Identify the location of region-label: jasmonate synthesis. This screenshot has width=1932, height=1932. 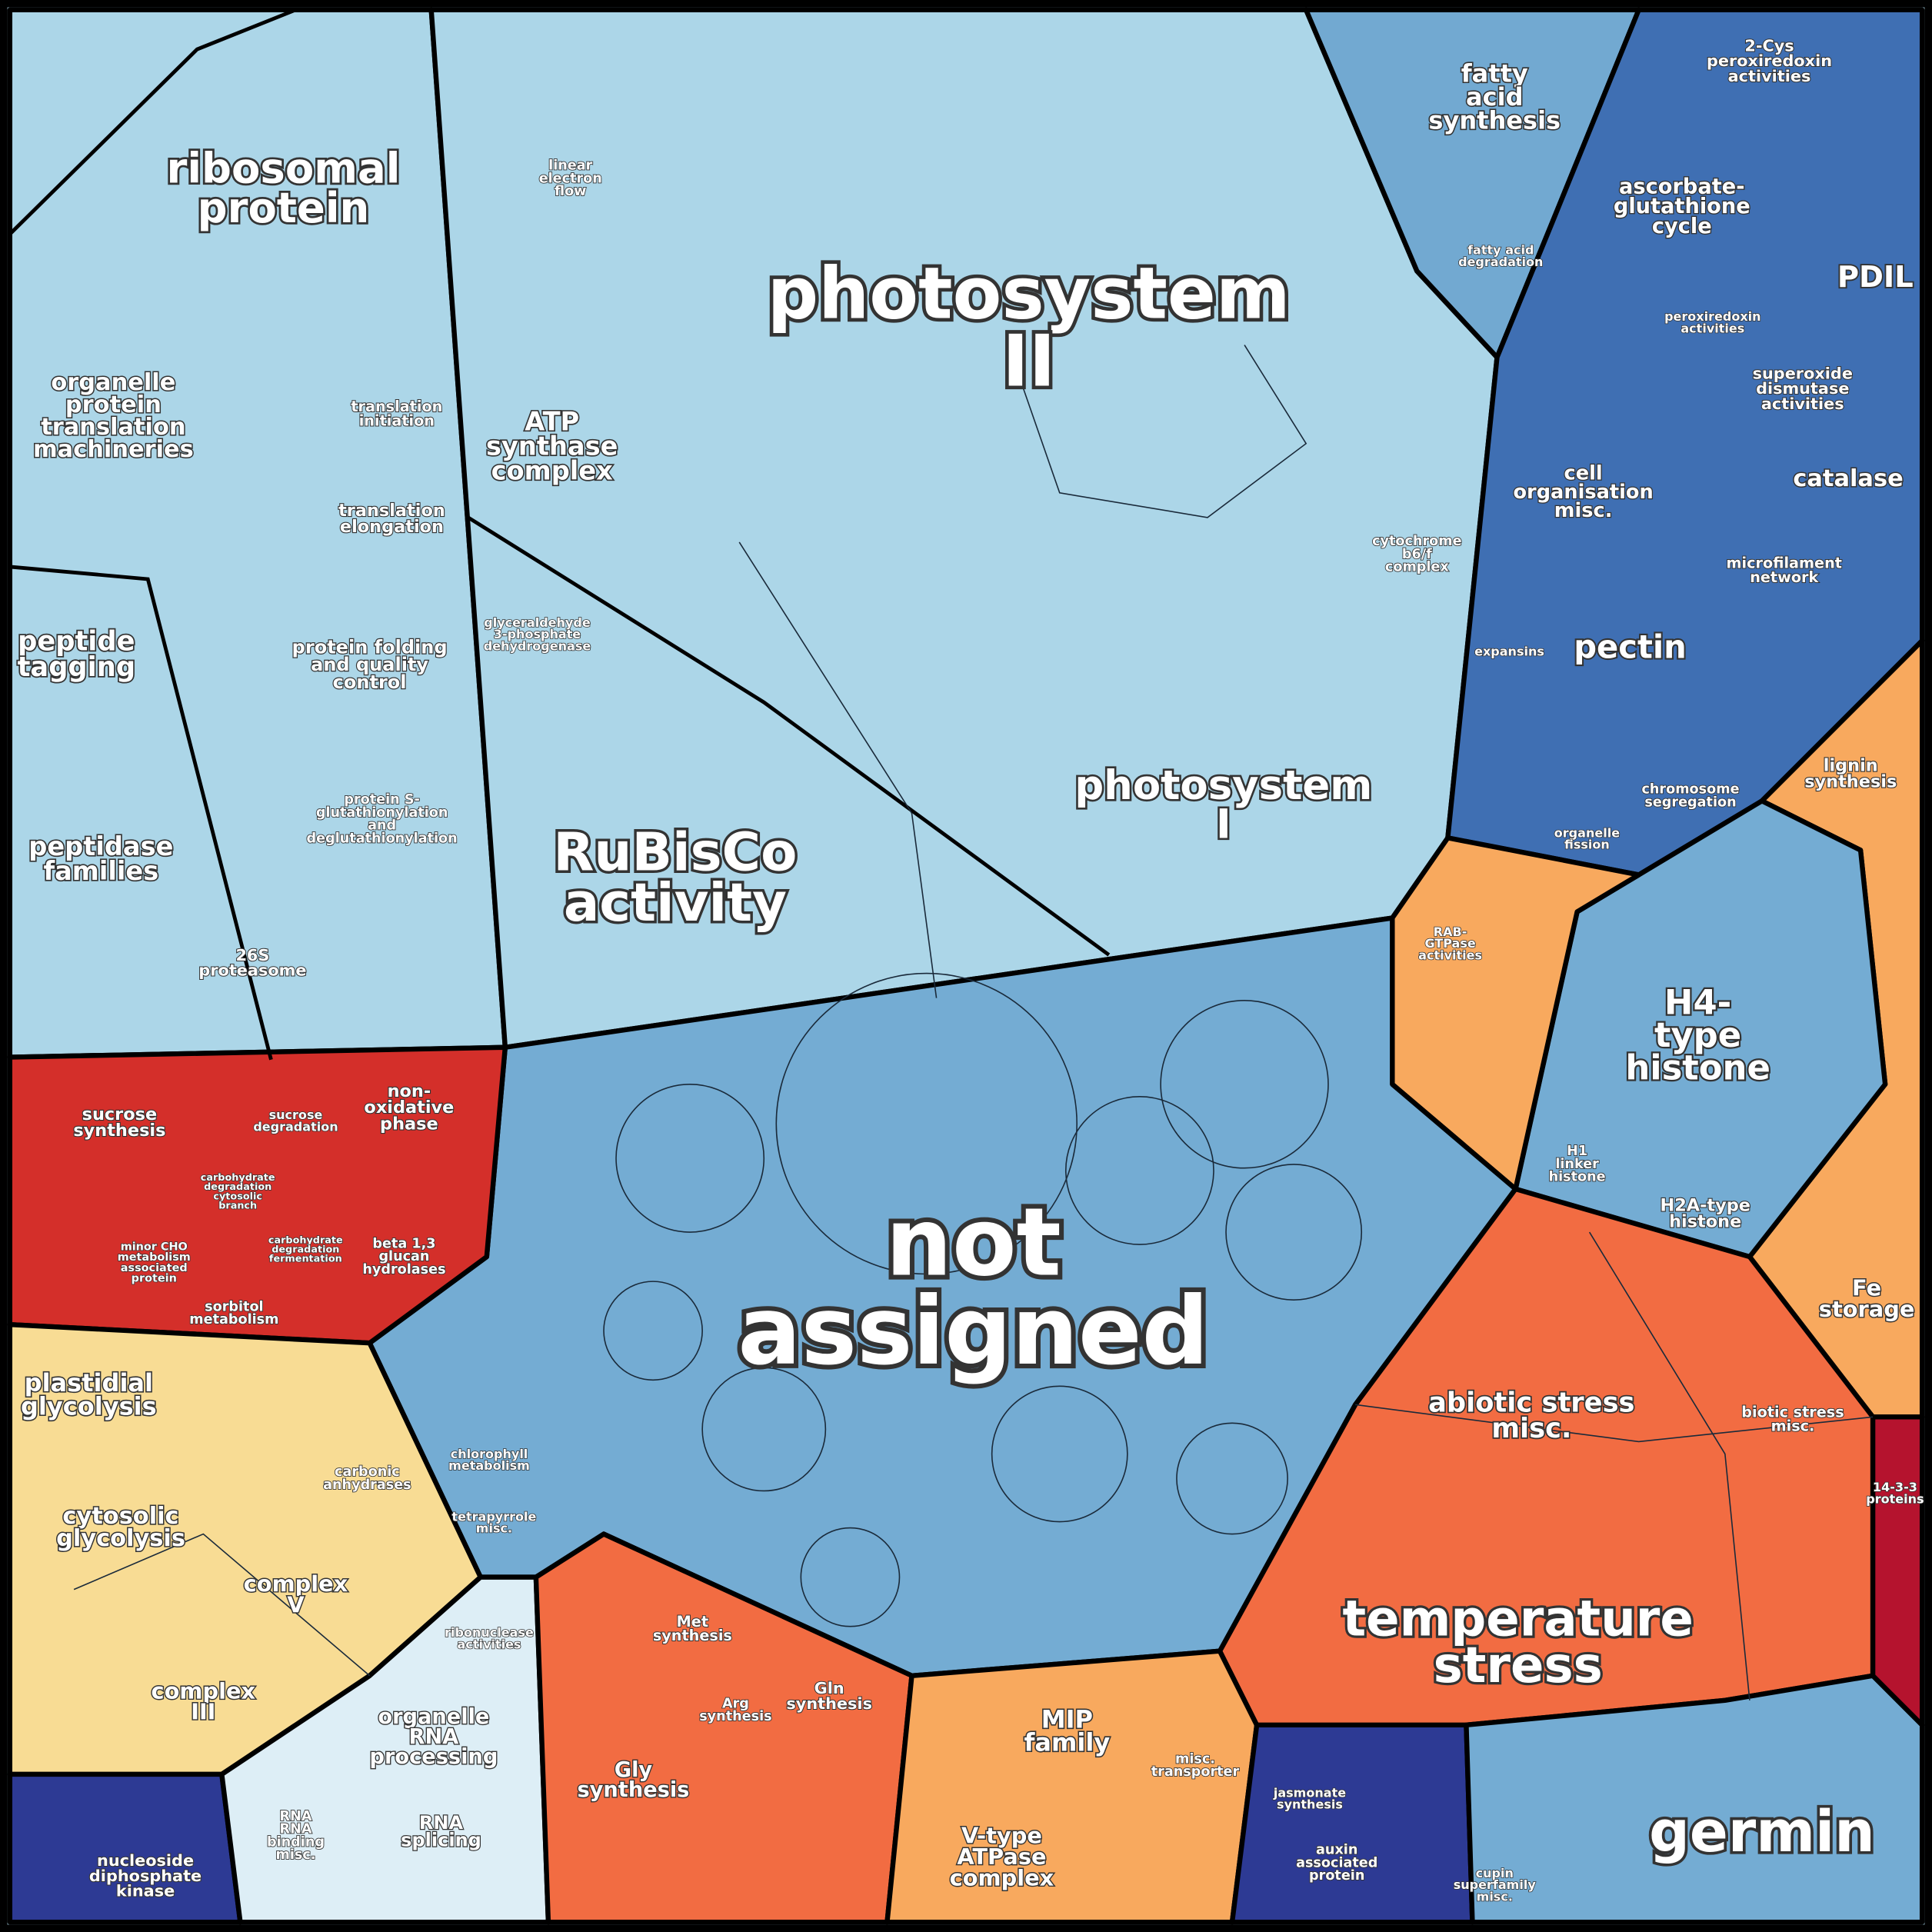
(1309, 1798).